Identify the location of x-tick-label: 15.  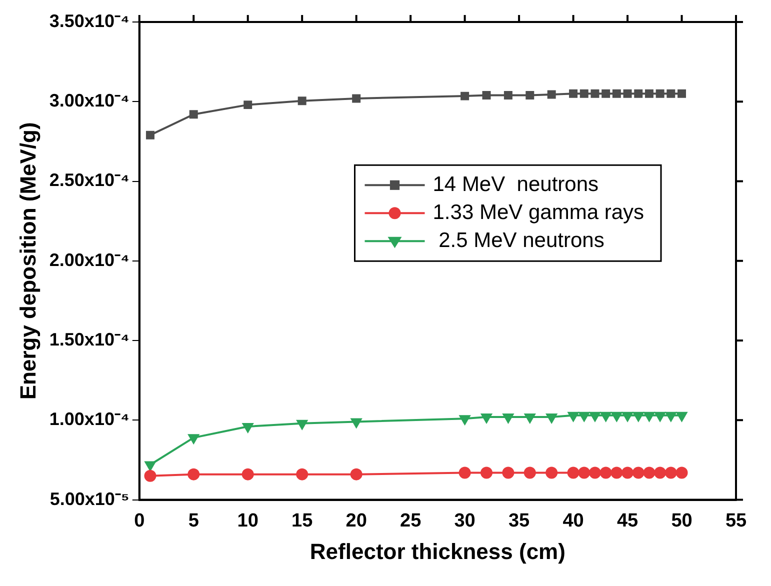
(303, 521).